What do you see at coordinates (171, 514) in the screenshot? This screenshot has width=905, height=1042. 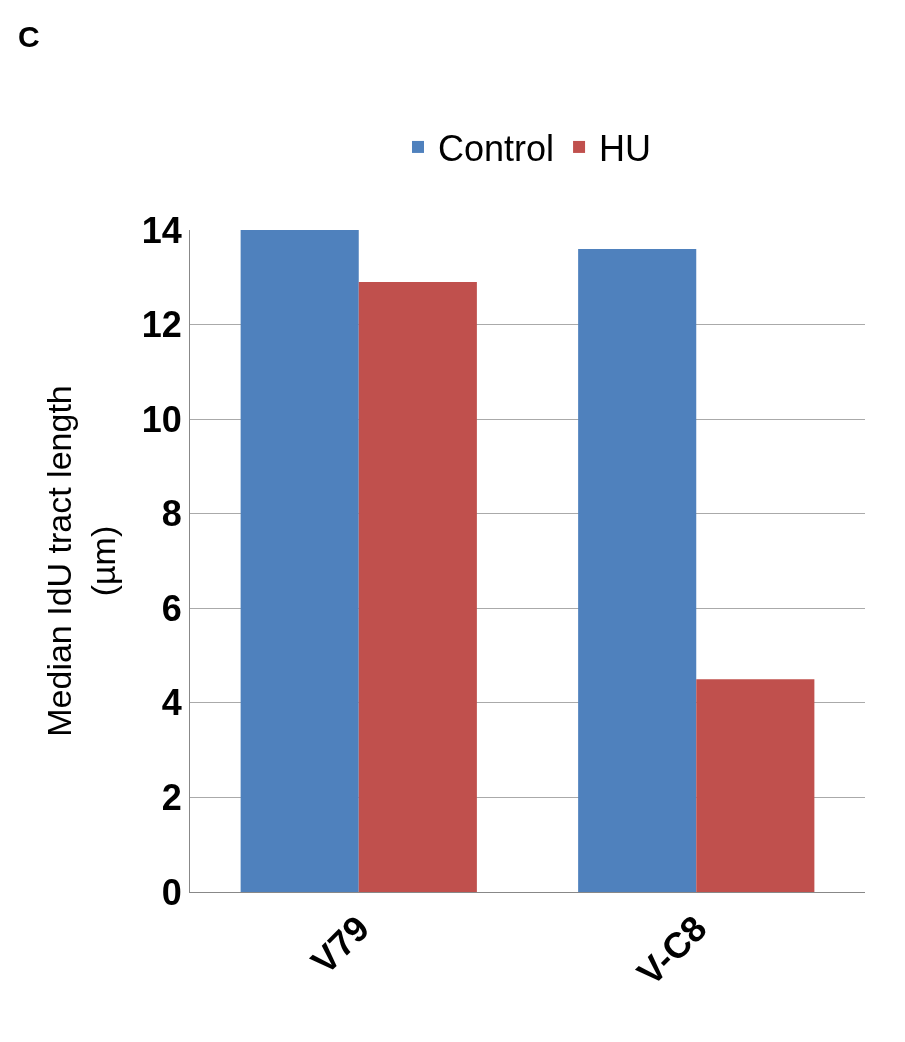 I see `y-tick-label: 8` at bounding box center [171, 514].